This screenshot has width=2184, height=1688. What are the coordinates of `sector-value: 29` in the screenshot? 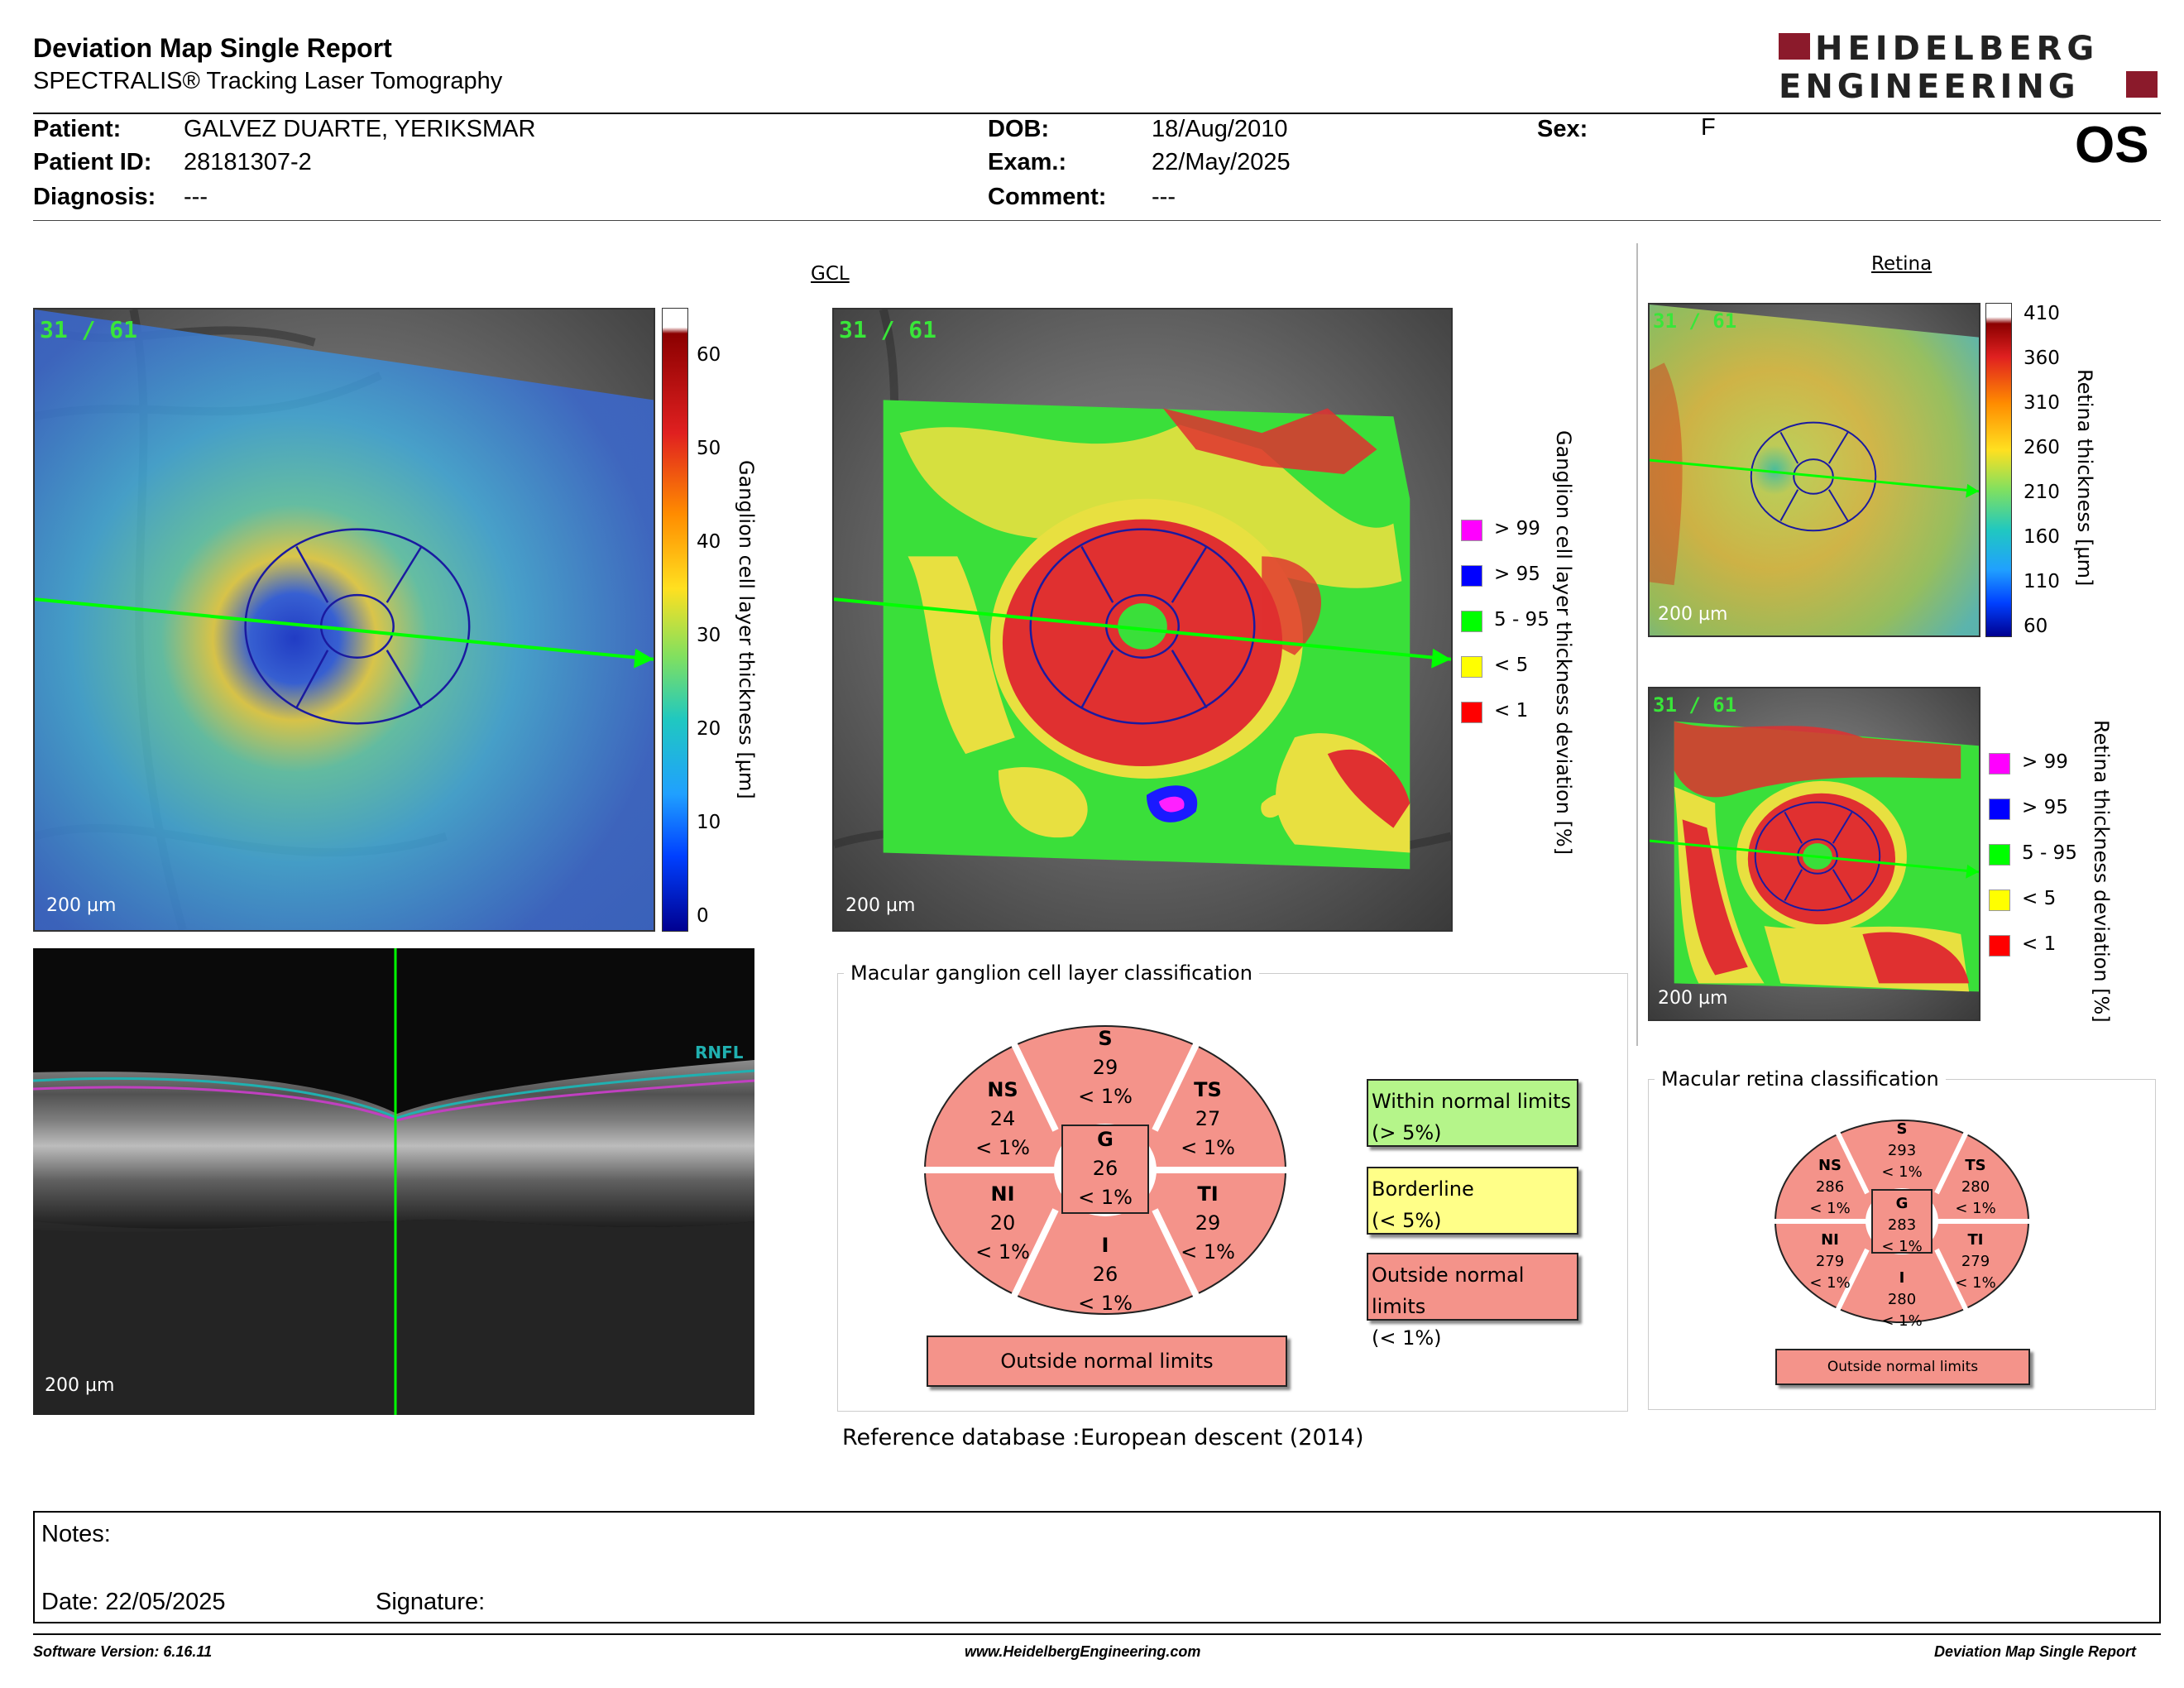 It's located at (1208, 1223).